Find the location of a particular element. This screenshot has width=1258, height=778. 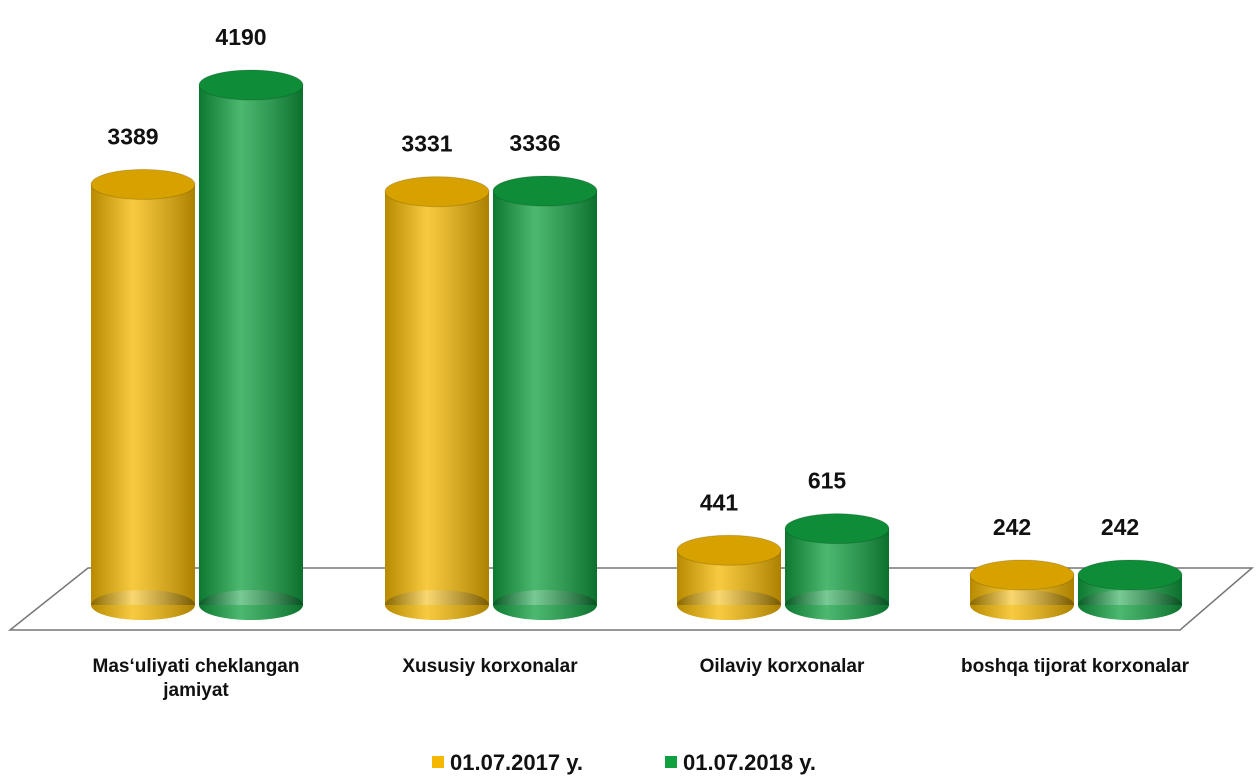

legend-label: 01.07.2018 y. is located at coordinates (749, 762).